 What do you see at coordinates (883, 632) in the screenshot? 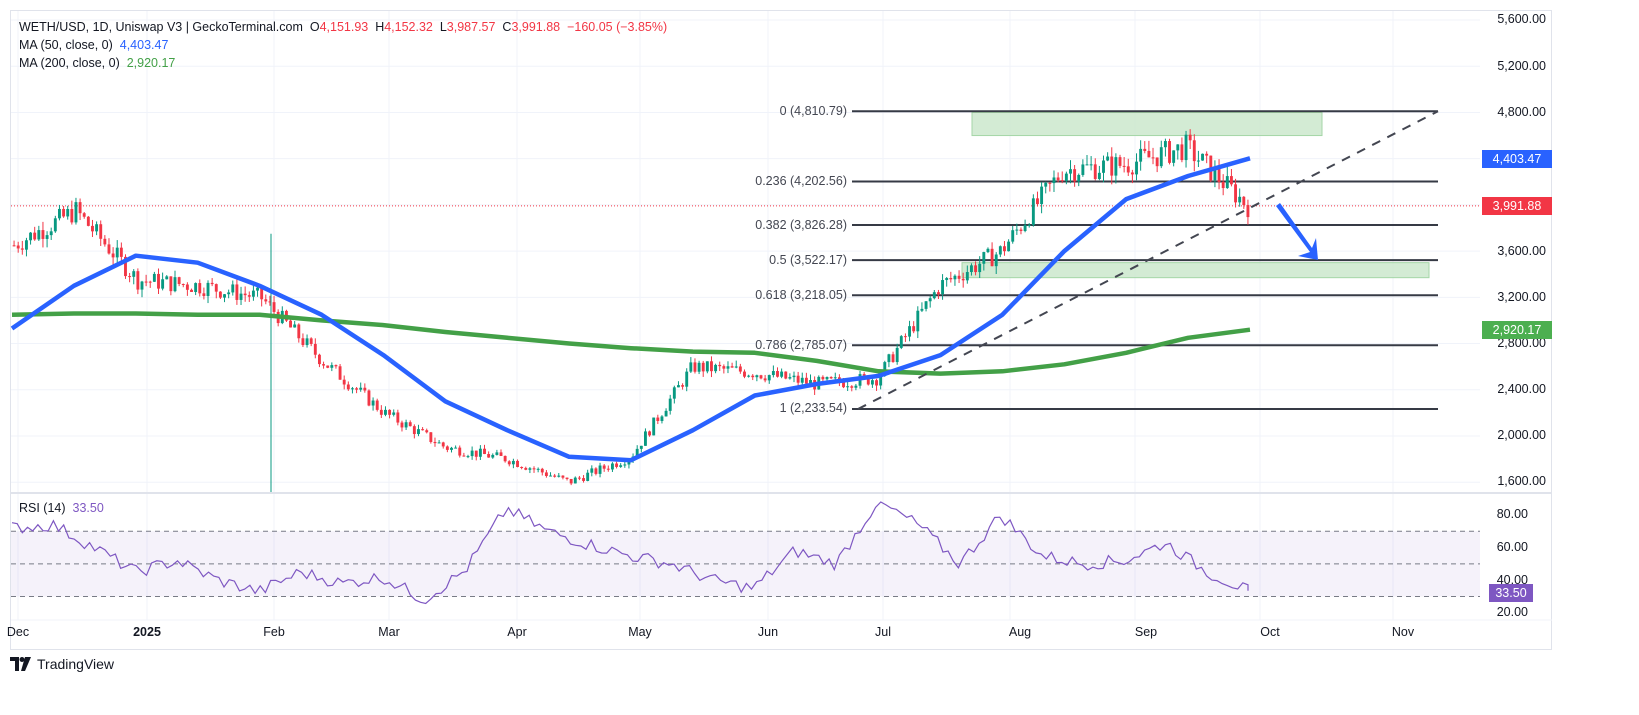
I see `time-tick: Jul` at bounding box center [883, 632].